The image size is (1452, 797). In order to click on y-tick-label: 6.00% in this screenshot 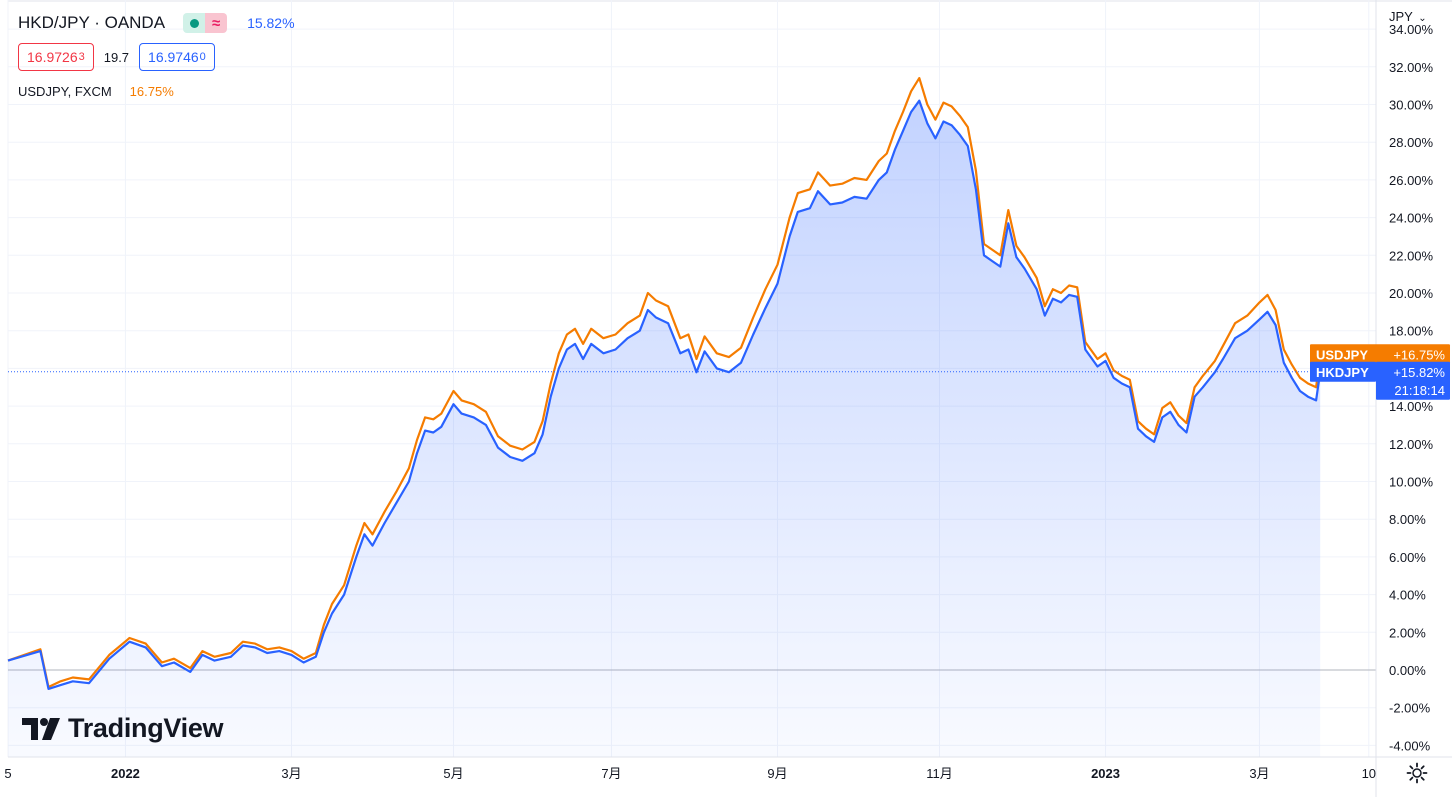, I will do `click(1407, 557)`.